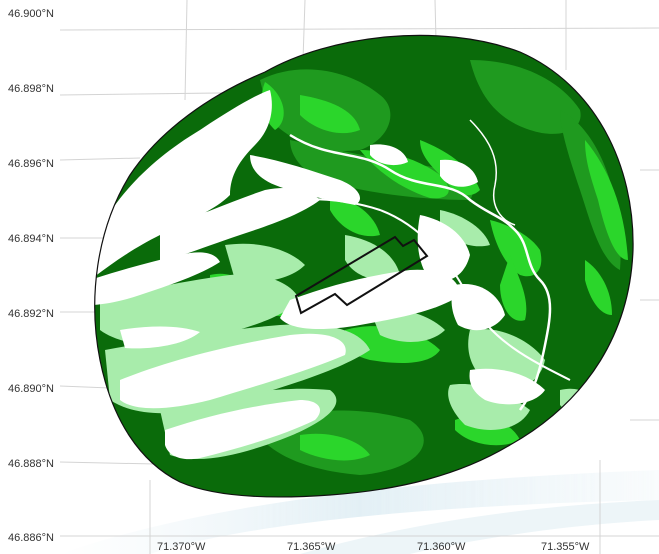 The image size is (659, 554). What do you see at coordinates (31, 314) in the screenshot?
I see `lat-tick-label: 46.892°N` at bounding box center [31, 314].